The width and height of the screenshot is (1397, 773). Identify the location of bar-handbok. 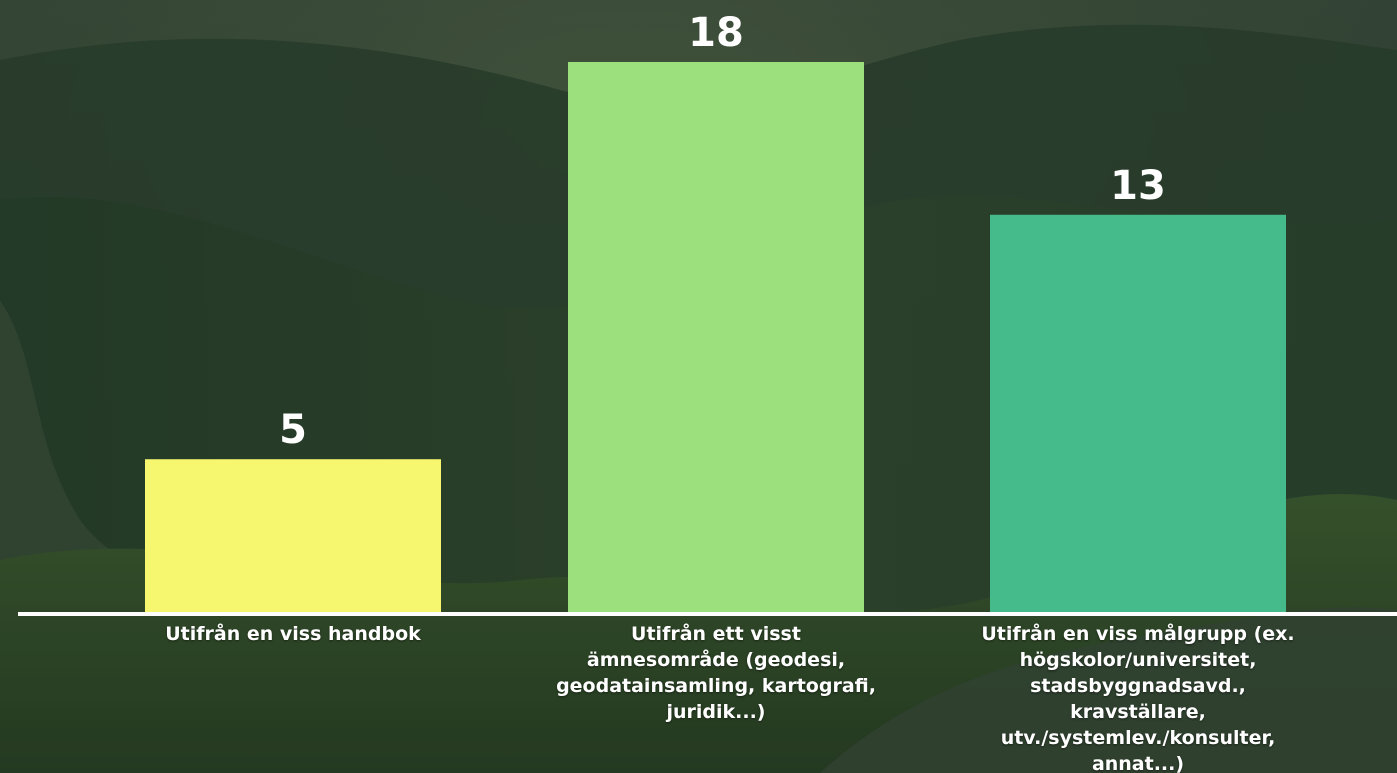
(293, 535).